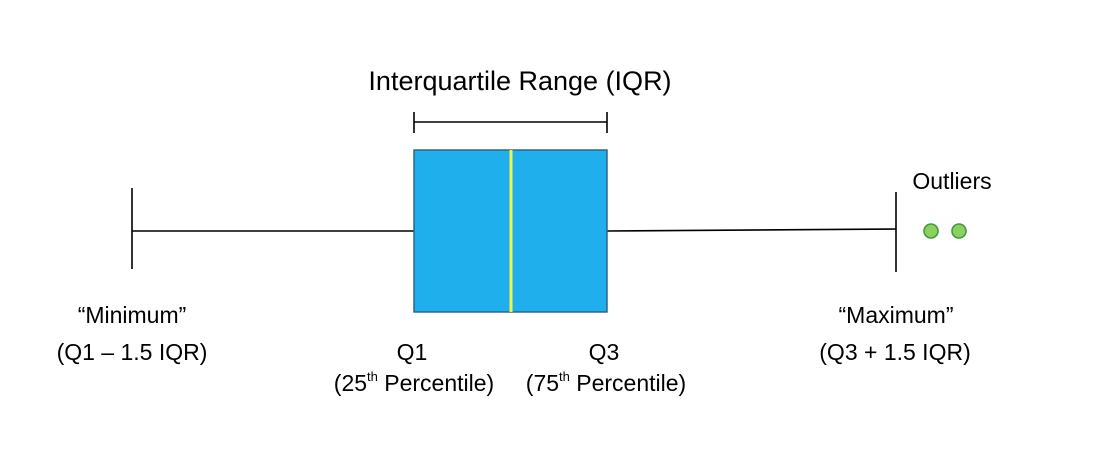  I want to click on minimum-label-line2: (Q1 – 1.5 IQR), so click(132, 352).